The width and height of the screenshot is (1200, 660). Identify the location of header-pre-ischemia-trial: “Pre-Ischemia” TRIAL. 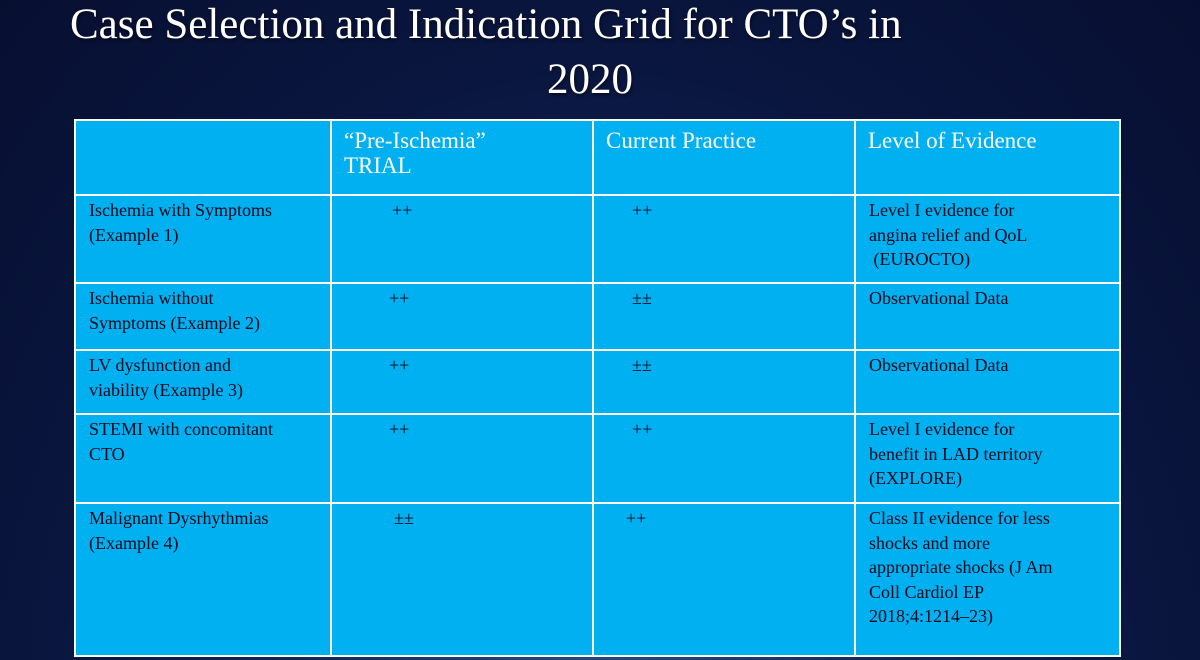
(462, 157).